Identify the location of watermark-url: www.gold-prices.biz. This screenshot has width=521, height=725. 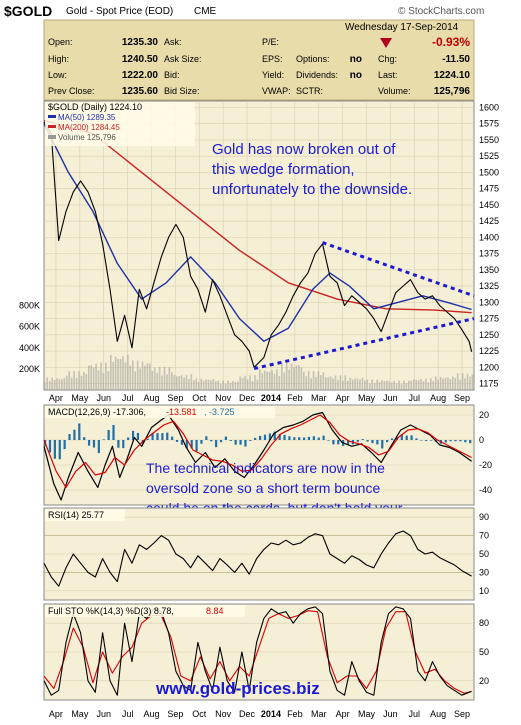
(237, 688).